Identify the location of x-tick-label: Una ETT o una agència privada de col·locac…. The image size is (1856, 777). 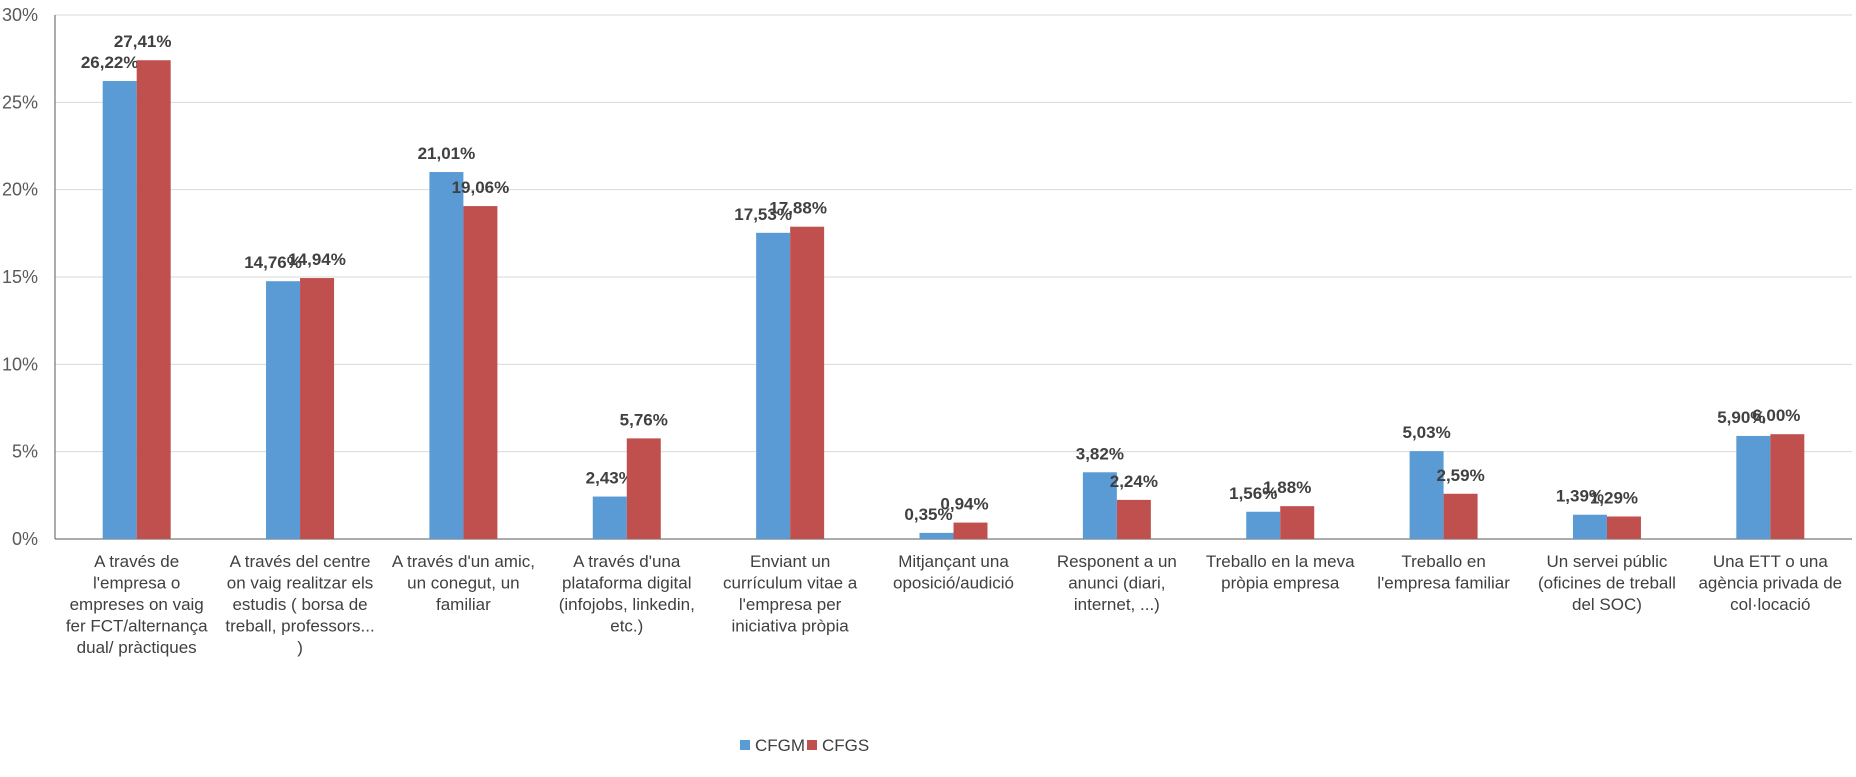
(1770, 583).